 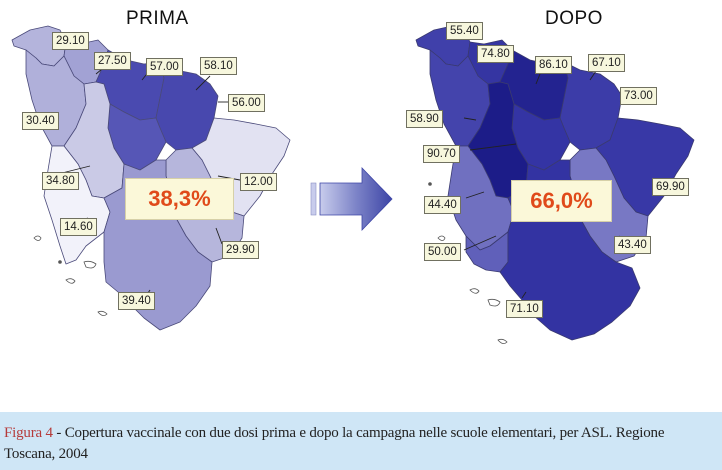 What do you see at coordinates (670, 187) in the screenshot?
I see `value-label-after-far-east: 69.90` at bounding box center [670, 187].